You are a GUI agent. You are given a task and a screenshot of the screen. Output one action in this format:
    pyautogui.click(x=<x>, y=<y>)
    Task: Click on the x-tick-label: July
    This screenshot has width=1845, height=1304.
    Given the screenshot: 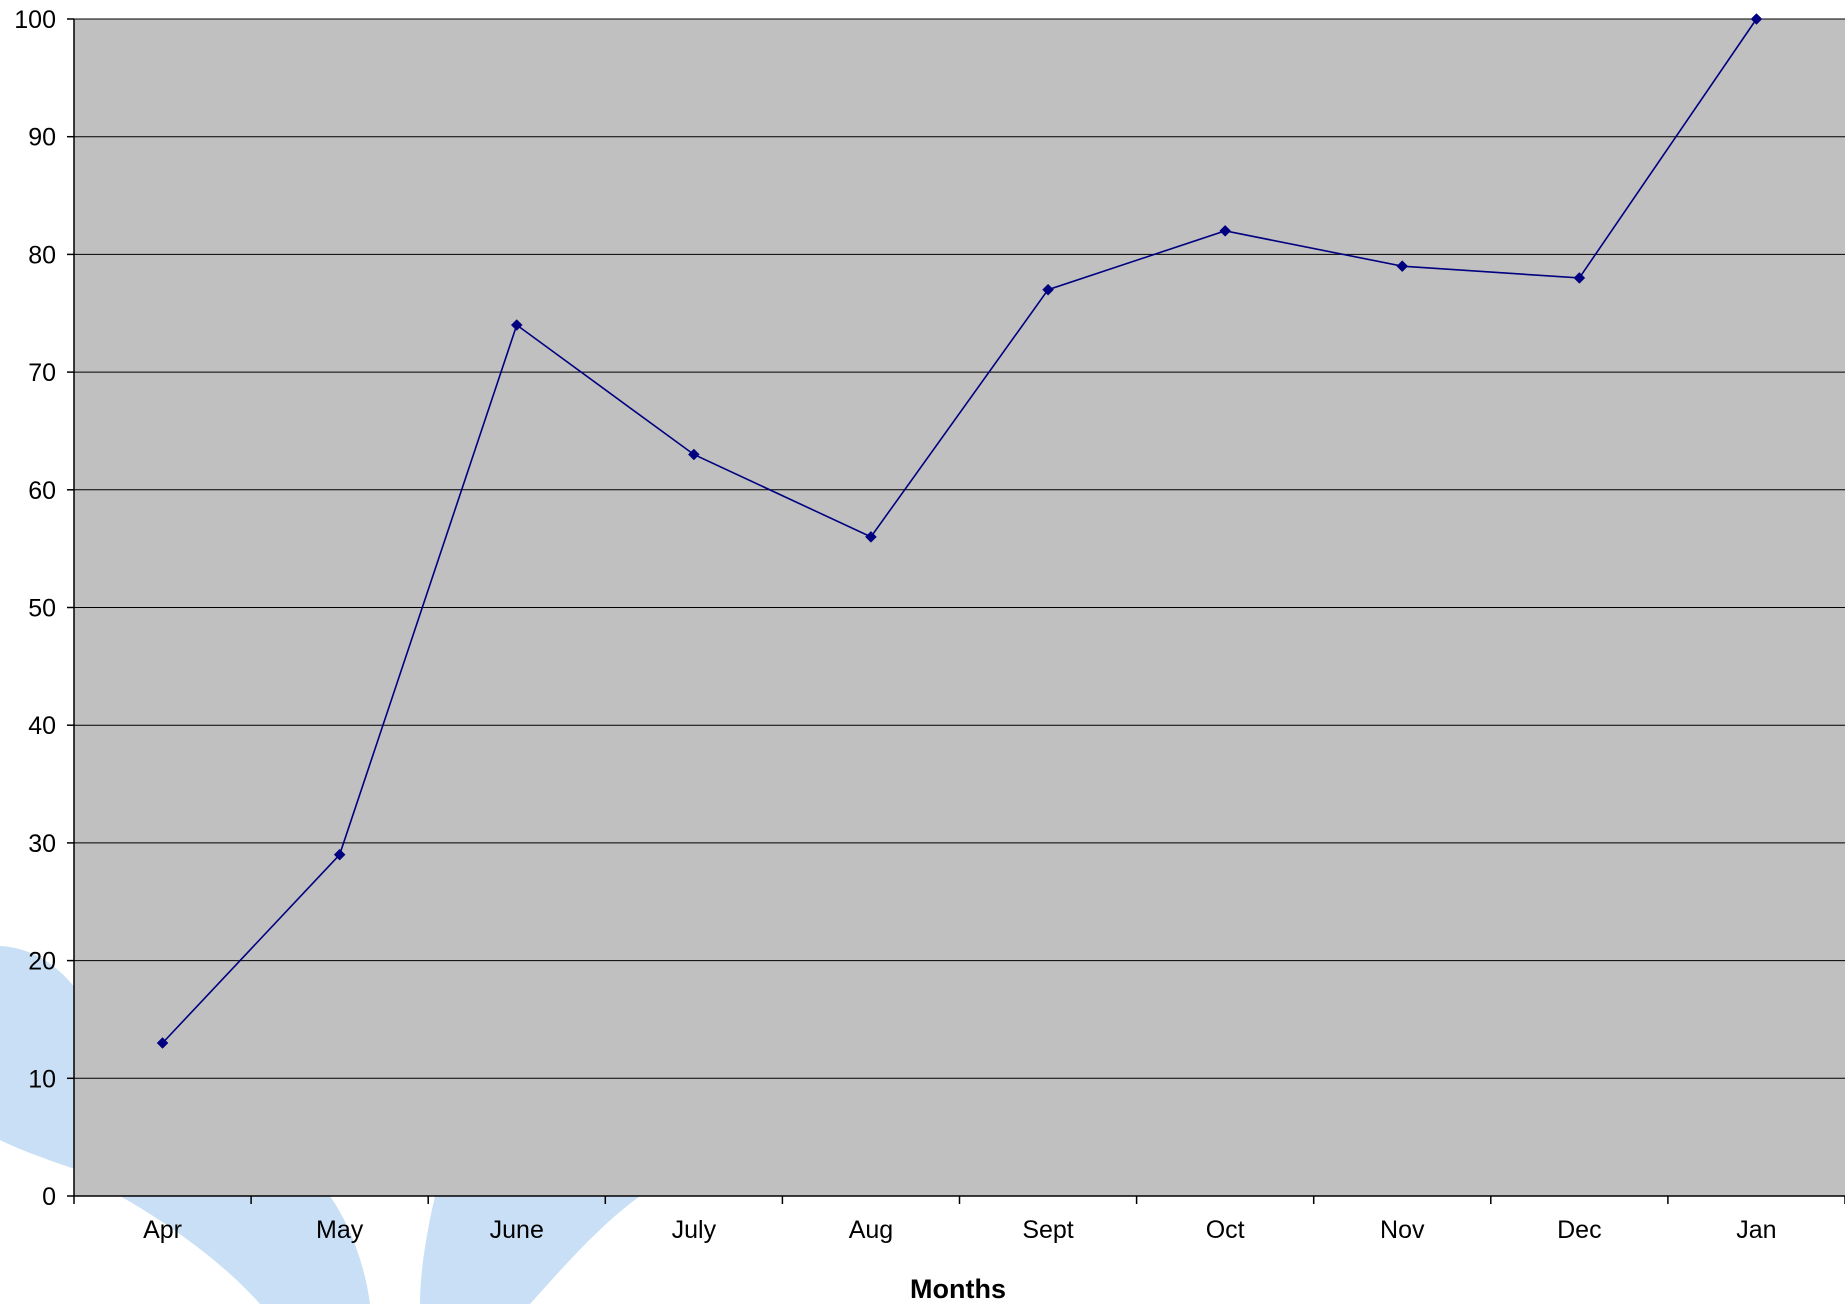 What is the action you would take?
    pyautogui.click(x=694, y=1230)
    